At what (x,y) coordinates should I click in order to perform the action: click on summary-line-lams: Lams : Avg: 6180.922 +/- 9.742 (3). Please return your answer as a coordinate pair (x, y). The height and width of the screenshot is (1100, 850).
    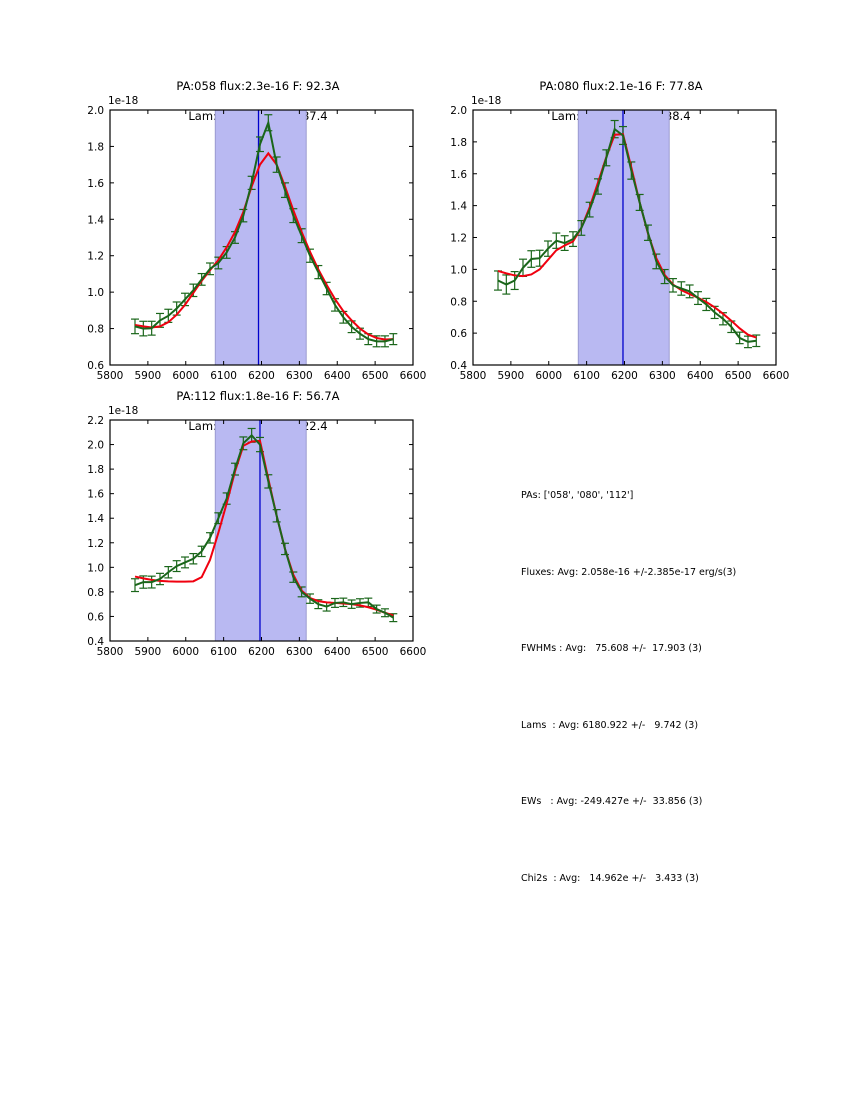
    Looking at the image, I should click on (610, 725).